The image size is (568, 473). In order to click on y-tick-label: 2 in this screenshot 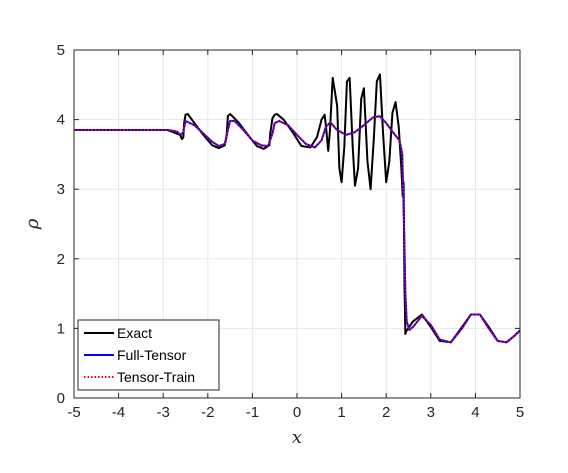, I will do `click(61, 259)`.